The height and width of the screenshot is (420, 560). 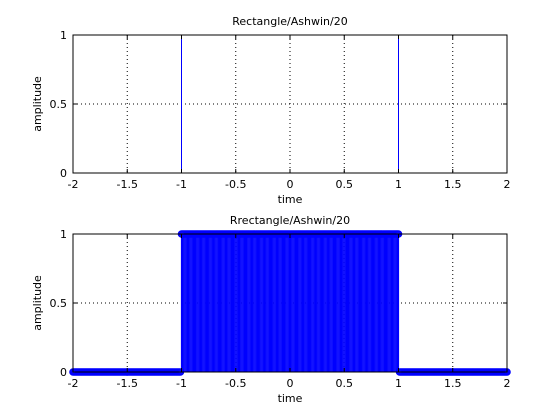 I want to click on chart-title: Rrectangle/Ashwin/20, so click(x=290, y=220).